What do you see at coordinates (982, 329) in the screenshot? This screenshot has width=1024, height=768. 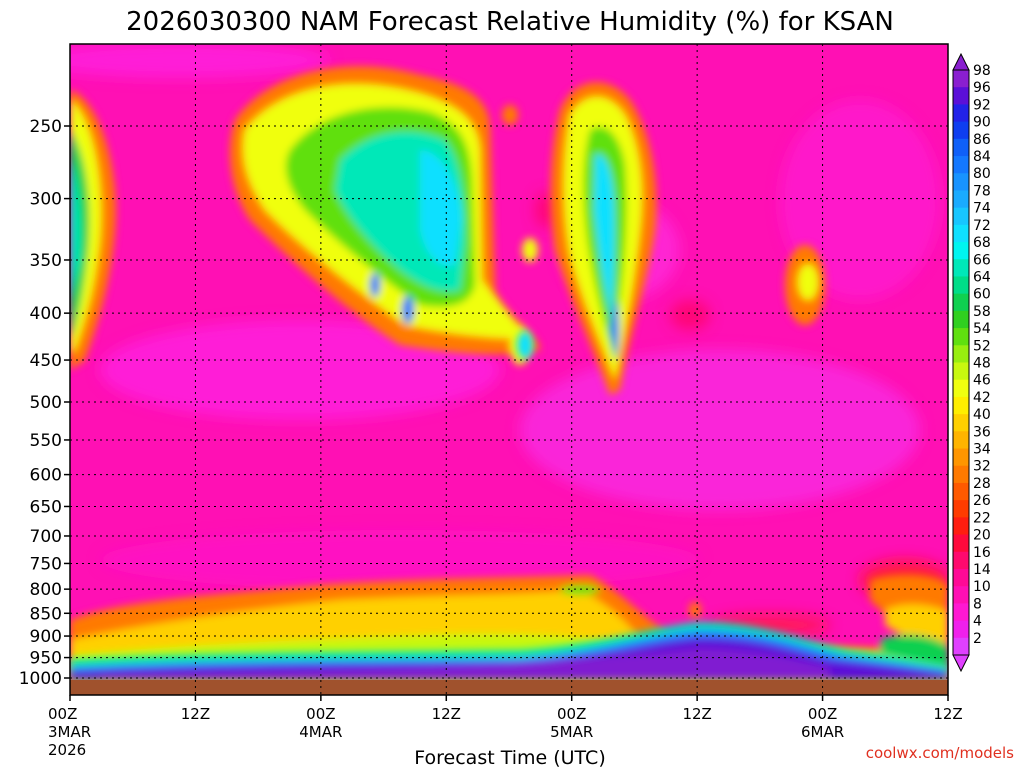 I see `colorbar-tick-label: 54` at bounding box center [982, 329].